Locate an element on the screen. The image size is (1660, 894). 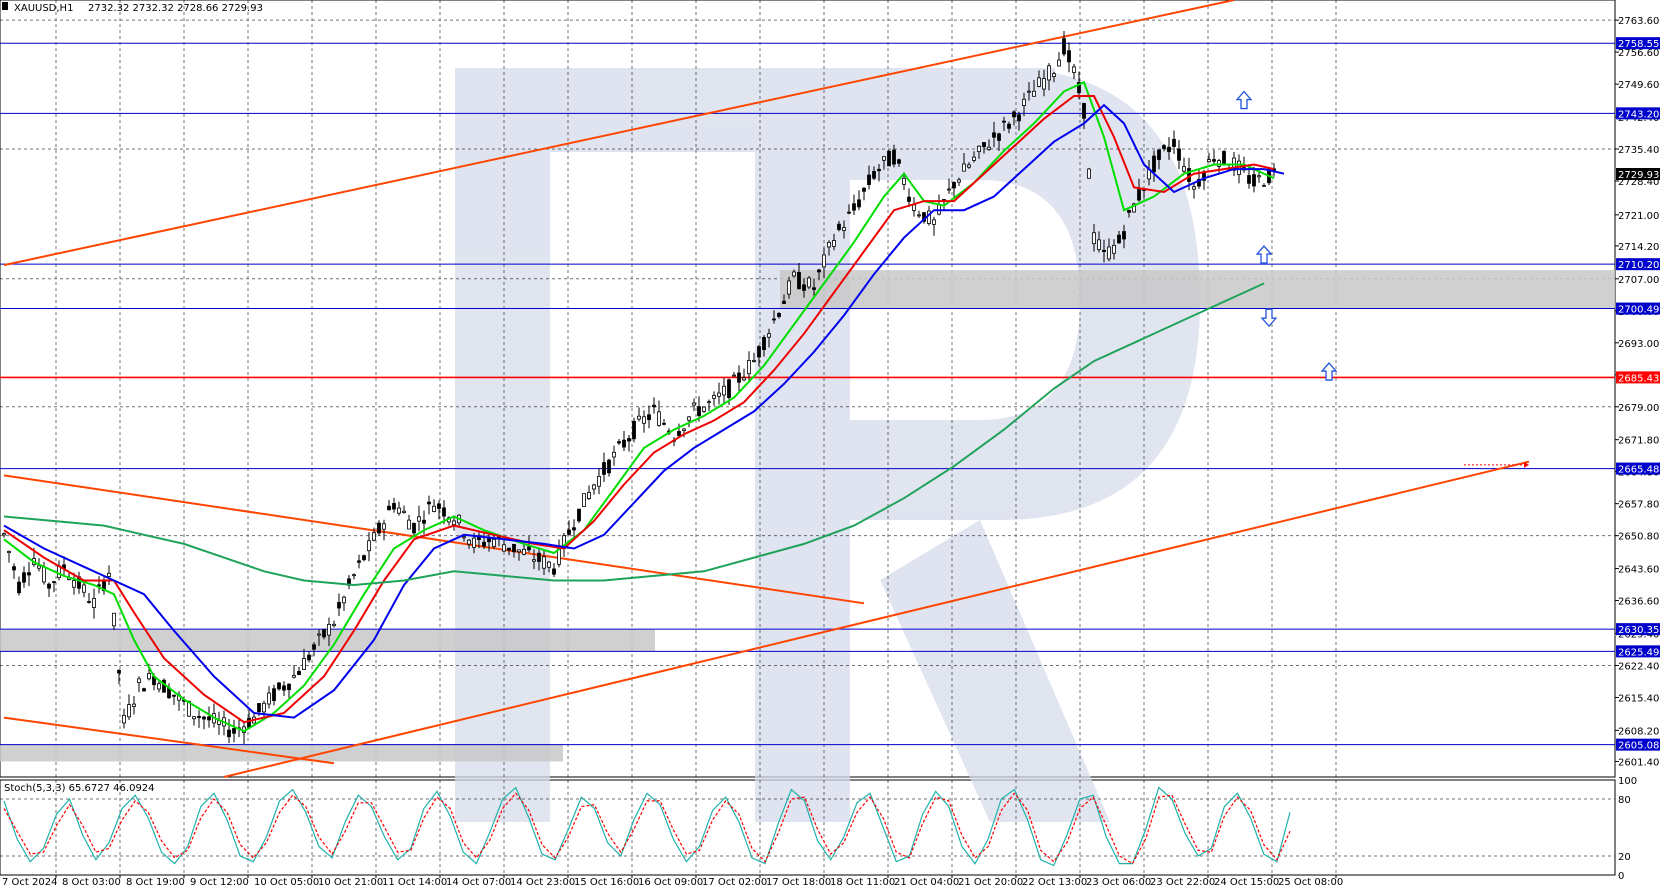
price-tick-label: 2721.00 is located at coordinates (1638, 216).